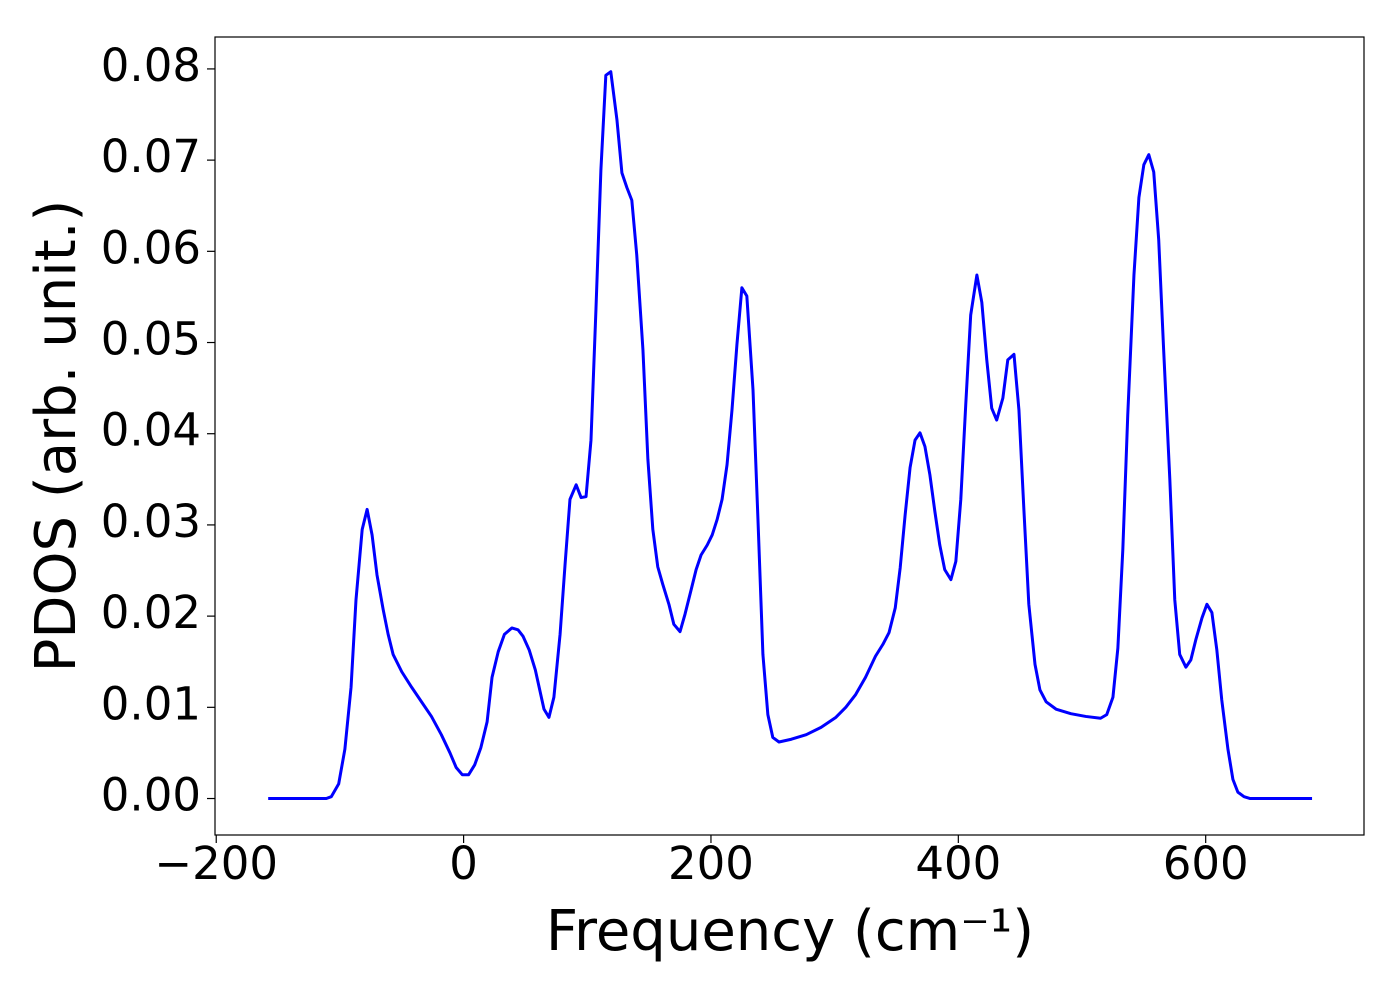  Describe the element at coordinates (151, 156) in the screenshot. I see `y-tick-label: 0.07` at that location.